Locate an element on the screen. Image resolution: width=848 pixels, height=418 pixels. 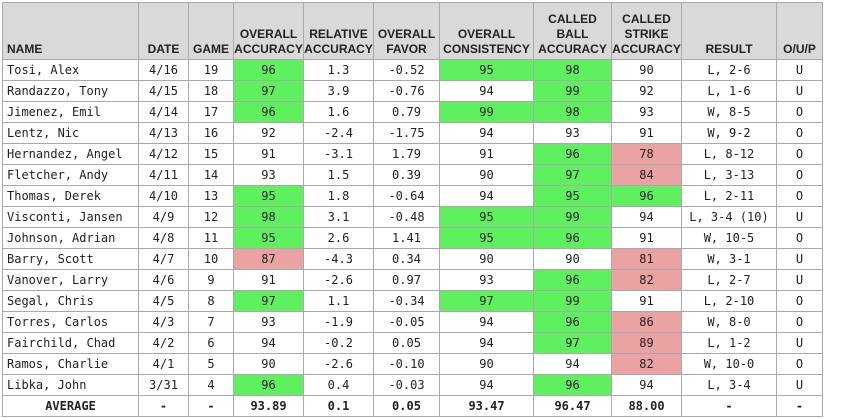
average-oup: - is located at coordinates (799, 406).